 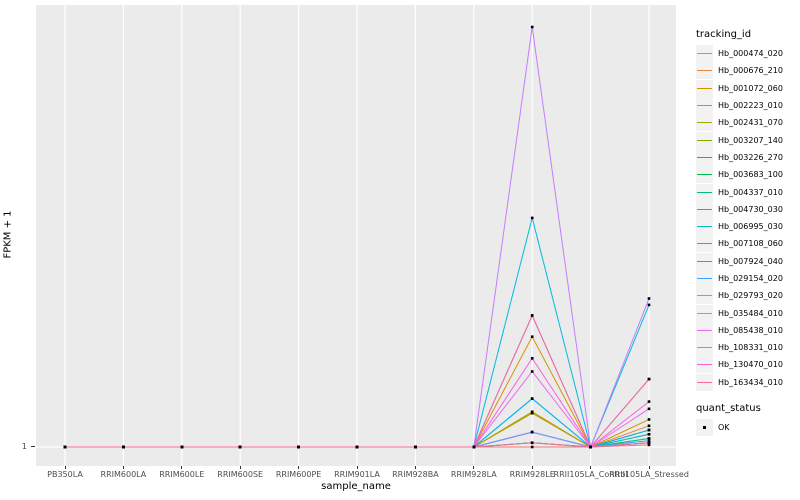 I want to click on legend-entry-label: Hb_029793_020, so click(x=750, y=296).